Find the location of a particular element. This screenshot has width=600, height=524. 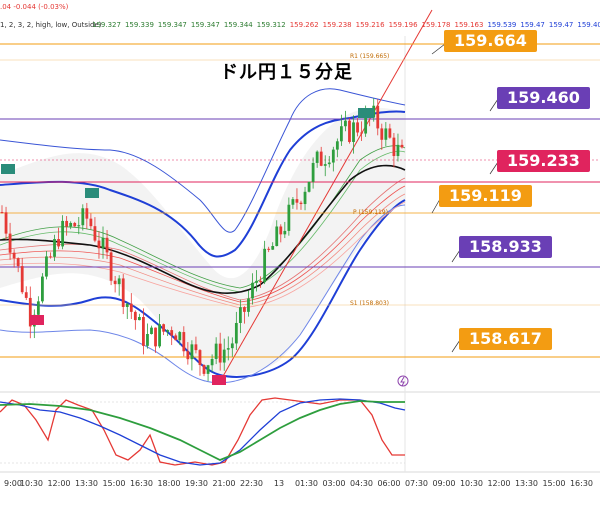

header-value: 159.339 is located at coordinates (139, 25).